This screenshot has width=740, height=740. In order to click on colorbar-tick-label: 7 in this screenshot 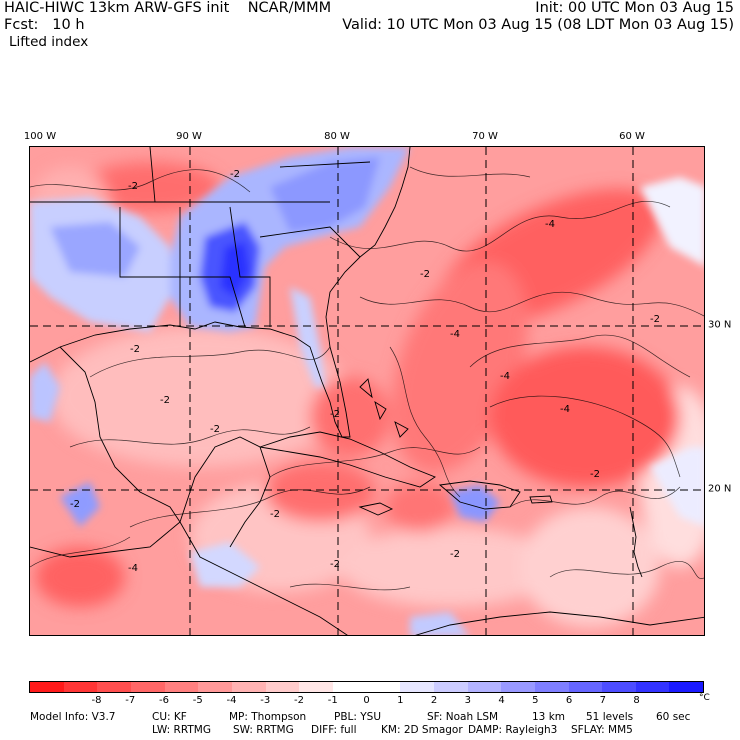, I will do `click(602, 700)`.